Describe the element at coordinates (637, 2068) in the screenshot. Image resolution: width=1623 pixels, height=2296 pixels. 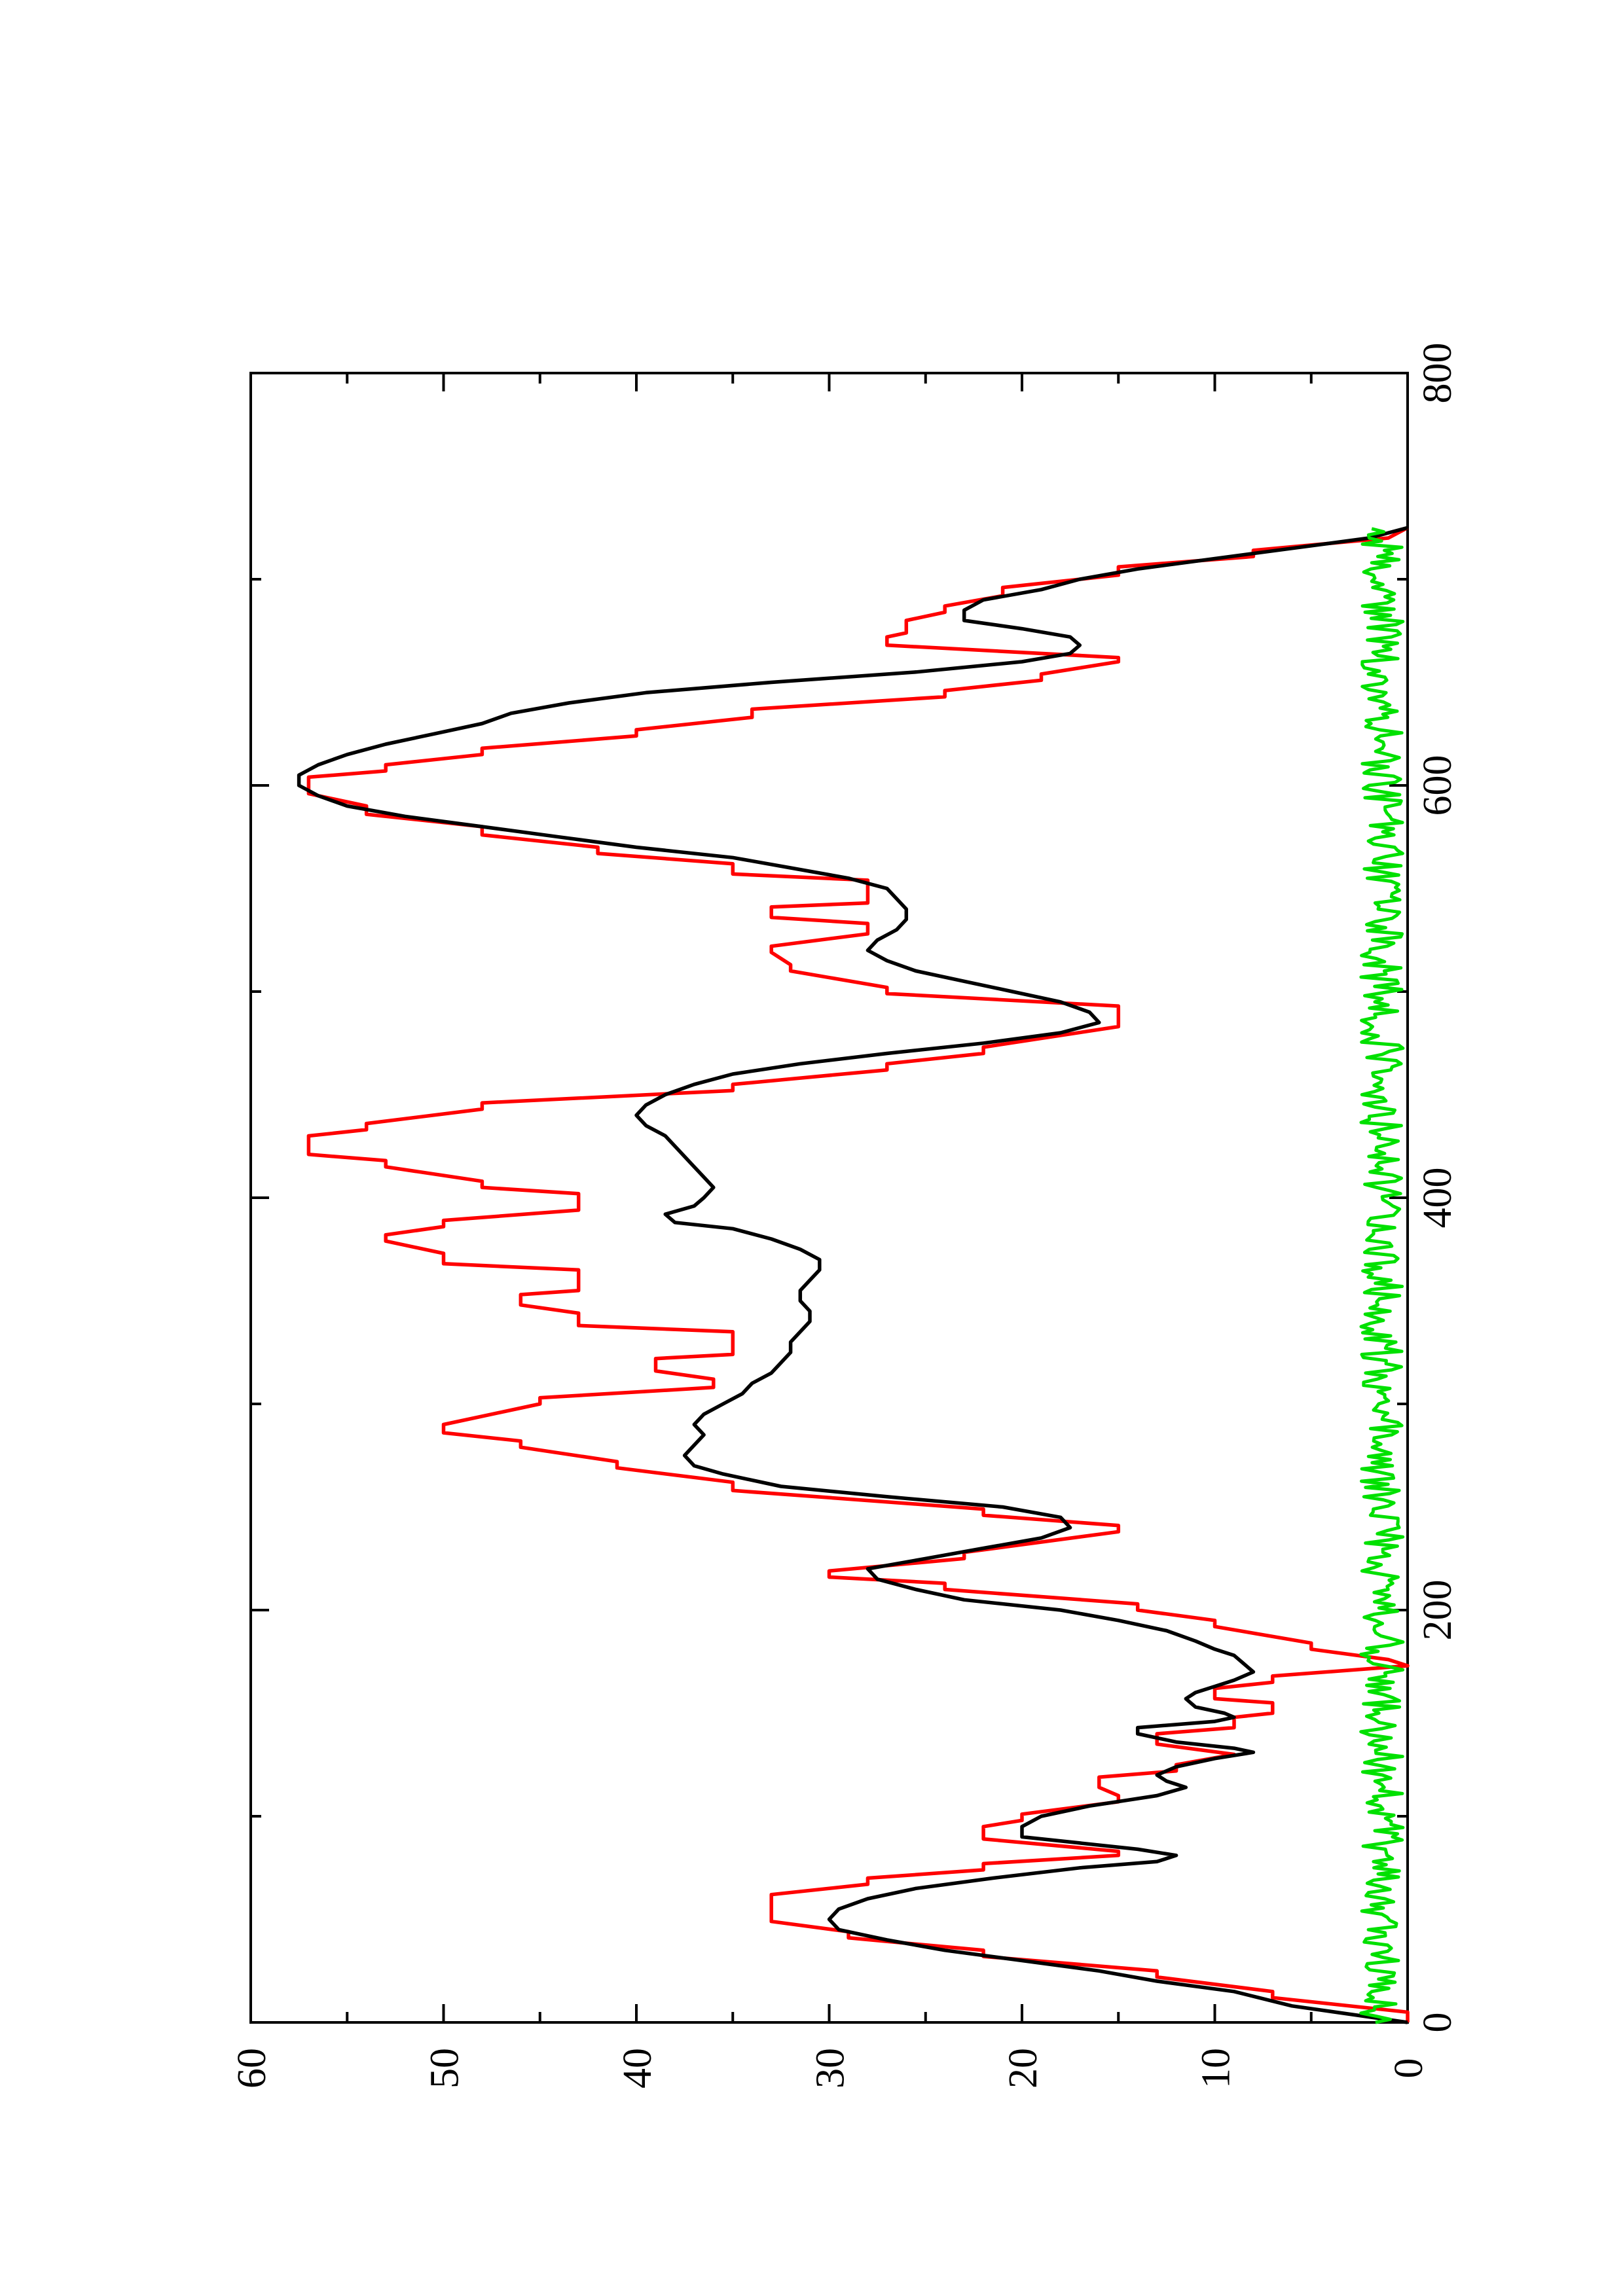
I see `y-tick-label: 40` at that location.